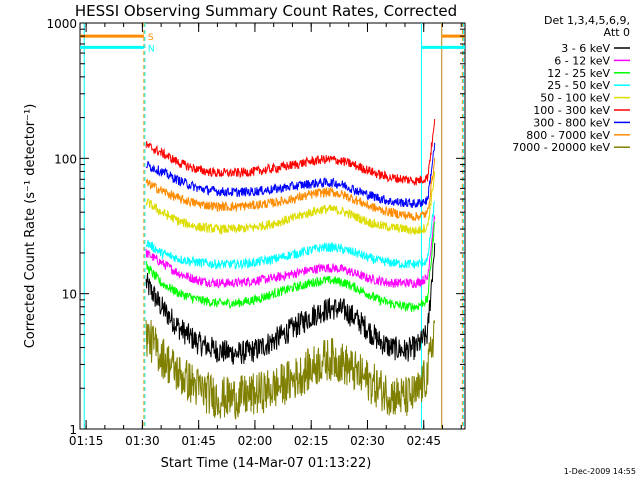 The height and width of the screenshot is (480, 640). What do you see at coordinates (86, 441) in the screenshot?
I see `x-tick-label: 01:15` at bounding box center [86, 441].